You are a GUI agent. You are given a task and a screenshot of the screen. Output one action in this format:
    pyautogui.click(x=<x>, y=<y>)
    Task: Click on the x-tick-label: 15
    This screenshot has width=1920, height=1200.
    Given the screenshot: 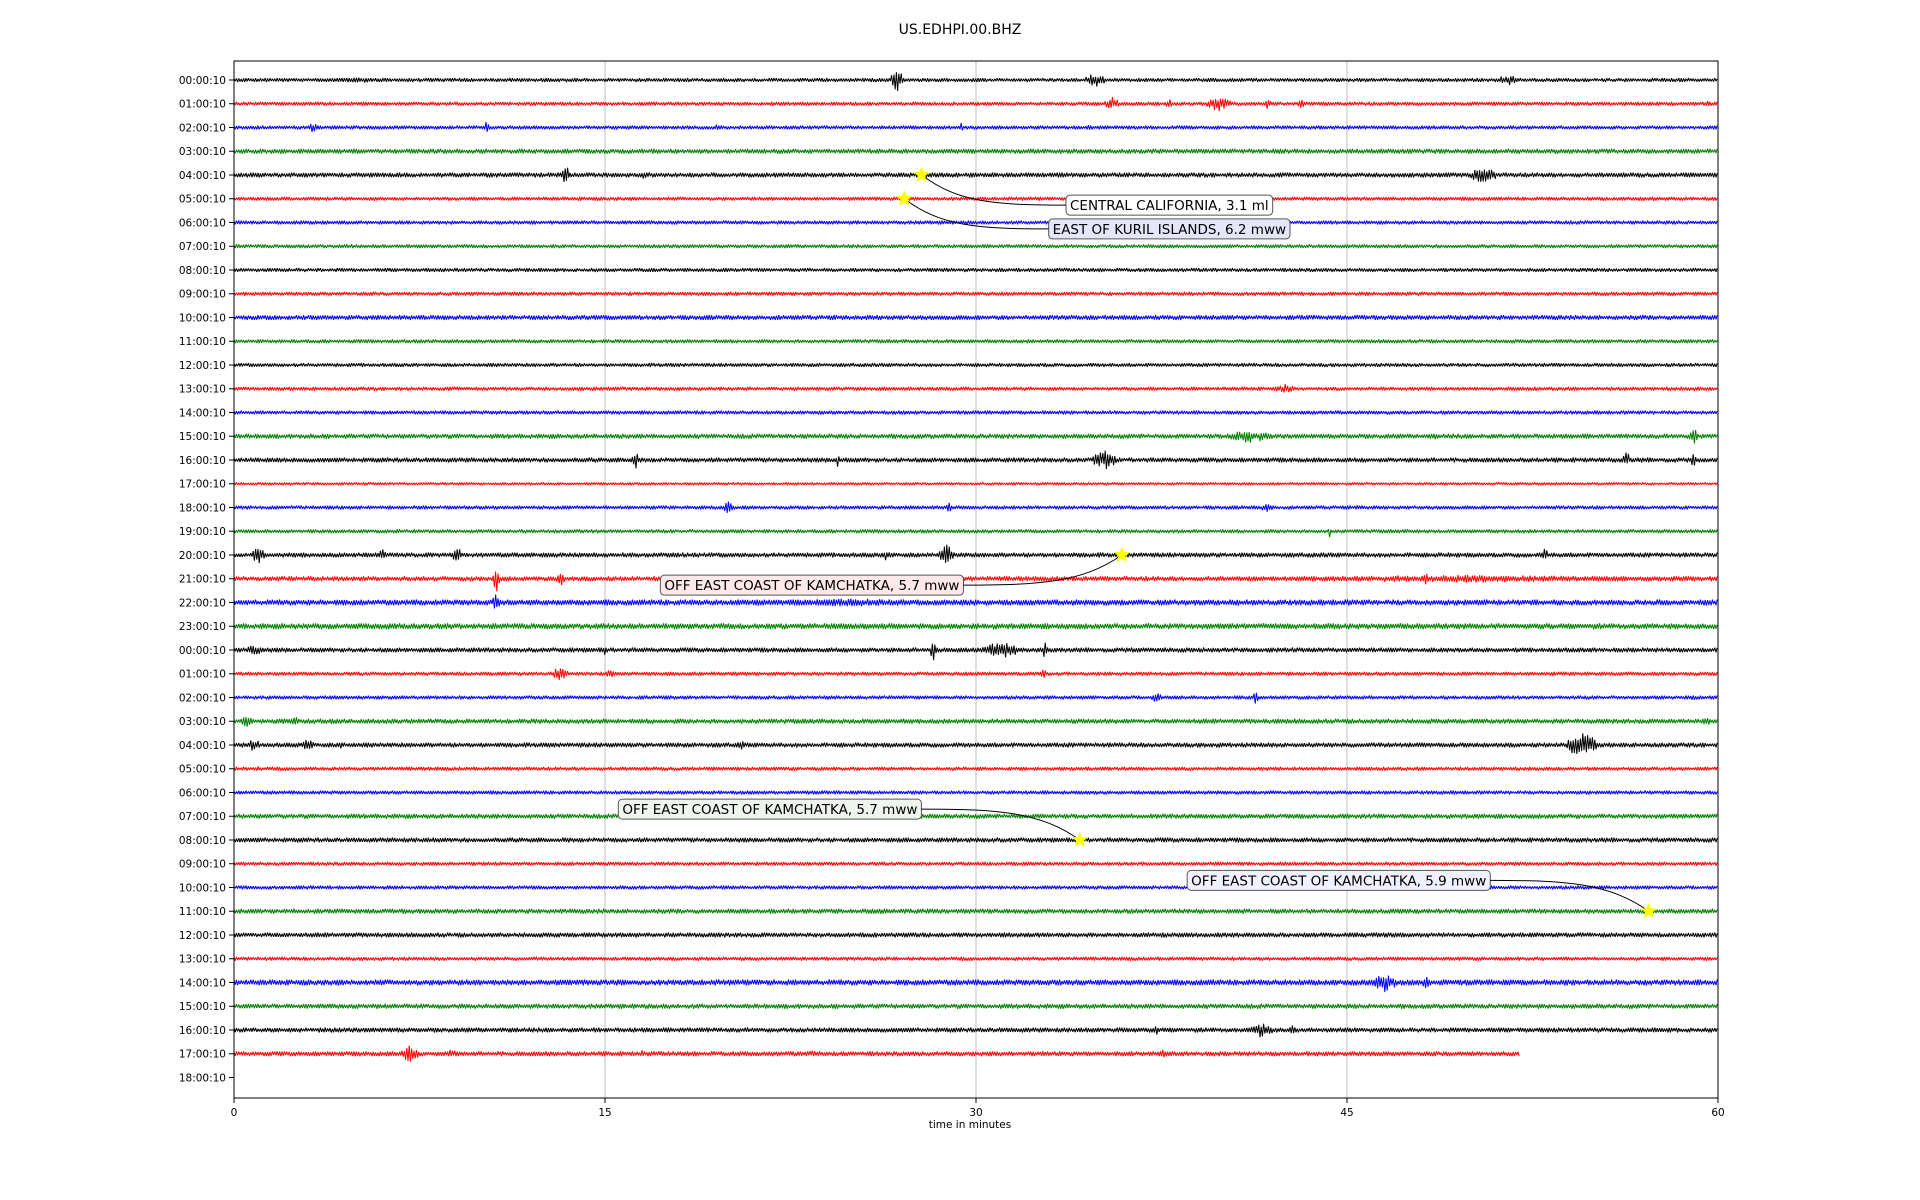 What is the action you would take?
    pyautogui.click(x=604, y=1113)
    